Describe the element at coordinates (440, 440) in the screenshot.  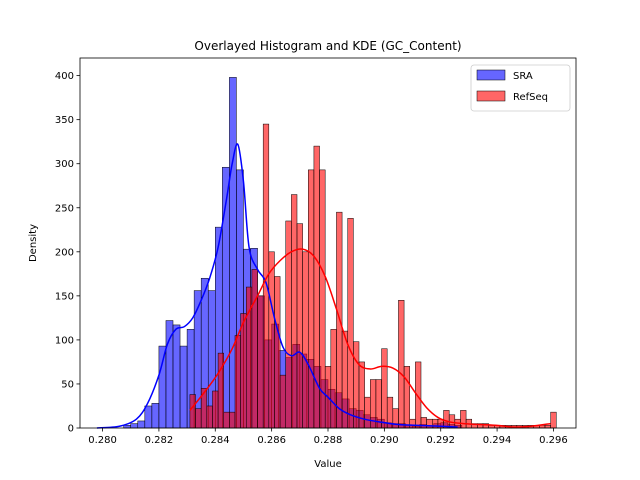
I see `x-tick-label: 0.292` at that location.